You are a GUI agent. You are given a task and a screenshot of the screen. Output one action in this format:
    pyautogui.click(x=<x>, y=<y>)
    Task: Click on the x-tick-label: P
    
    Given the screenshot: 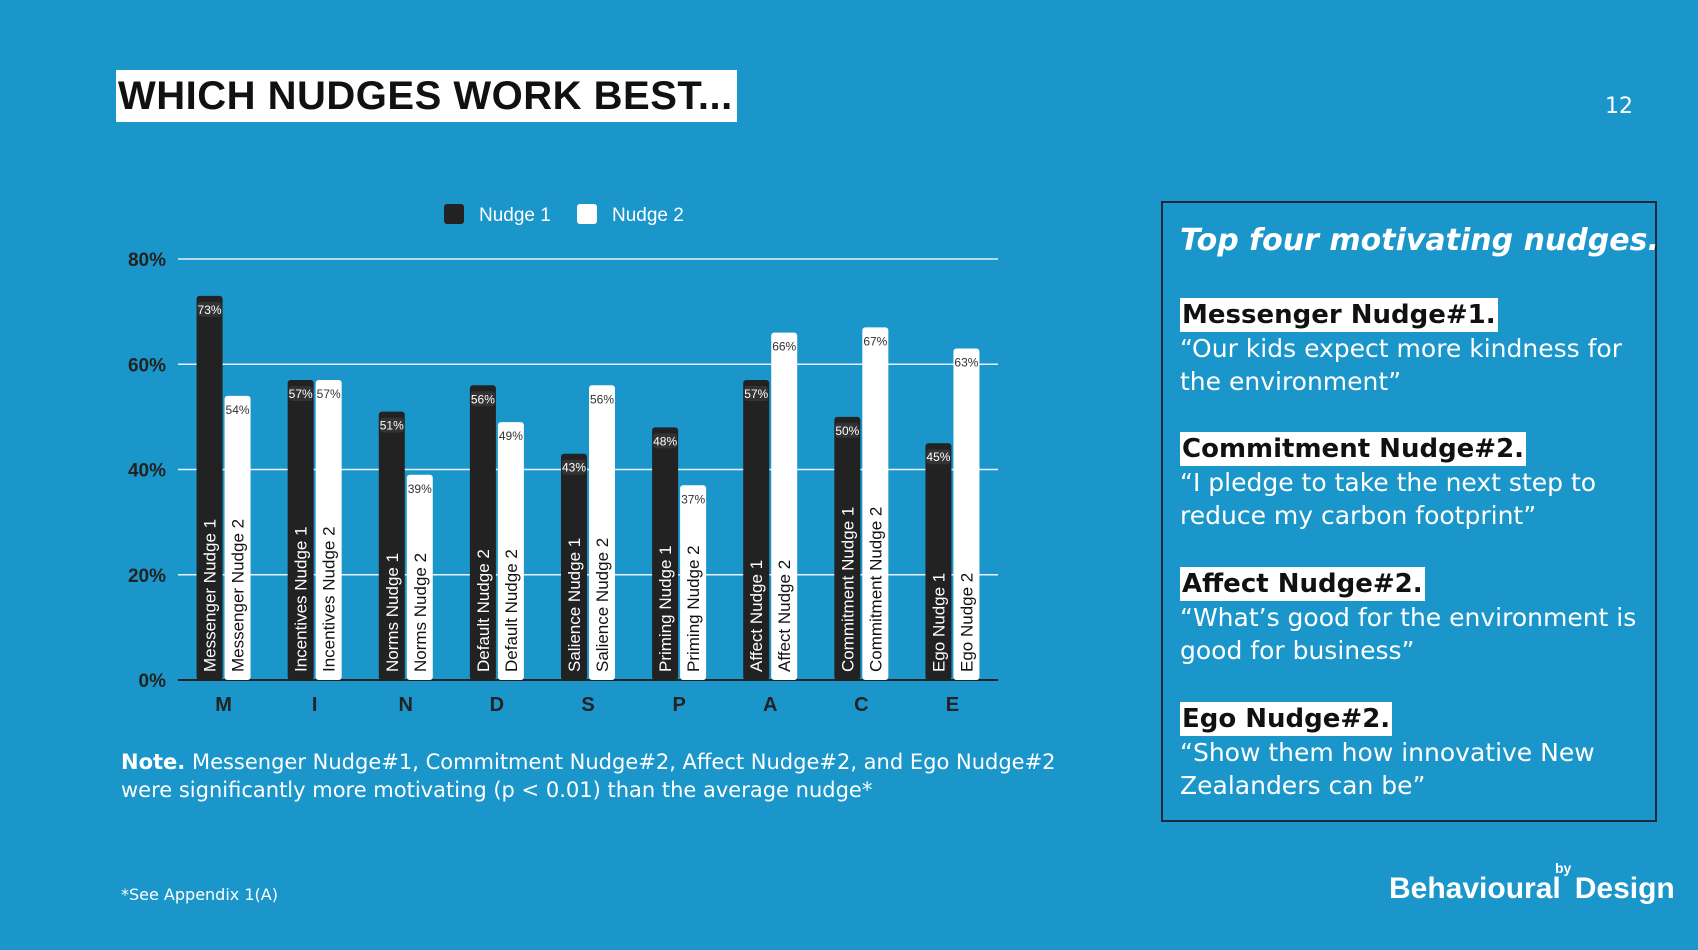 What is the action you would take?
    pyautogui.click(x=678, y=705)
    